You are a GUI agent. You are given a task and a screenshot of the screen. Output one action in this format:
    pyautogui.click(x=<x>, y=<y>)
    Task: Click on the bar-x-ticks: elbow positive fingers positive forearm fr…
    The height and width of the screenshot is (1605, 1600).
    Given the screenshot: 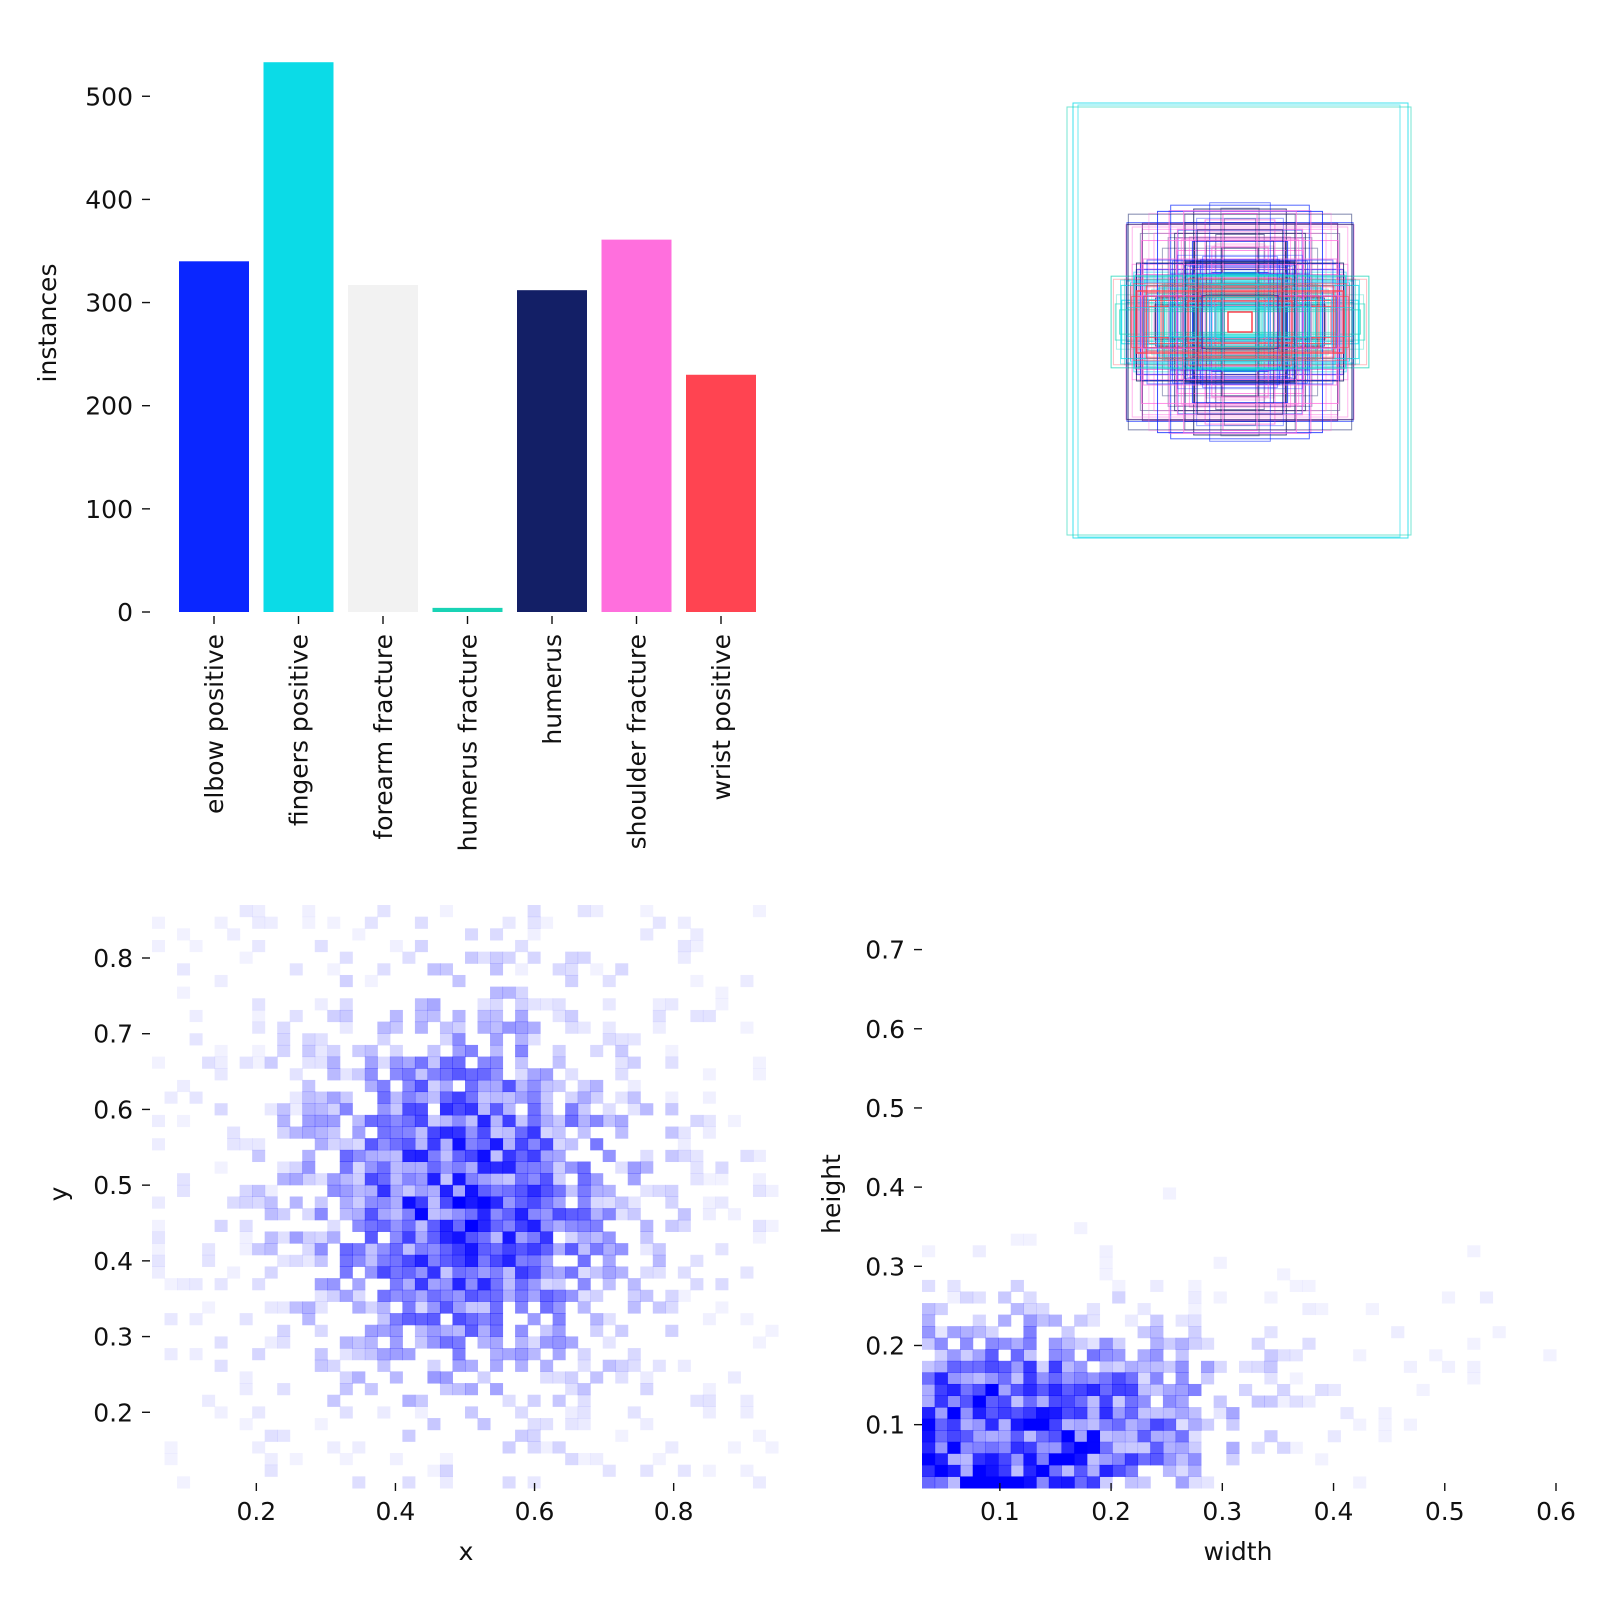 What is the action you would take?
    pyautogui.click(x=468, y=733)
    